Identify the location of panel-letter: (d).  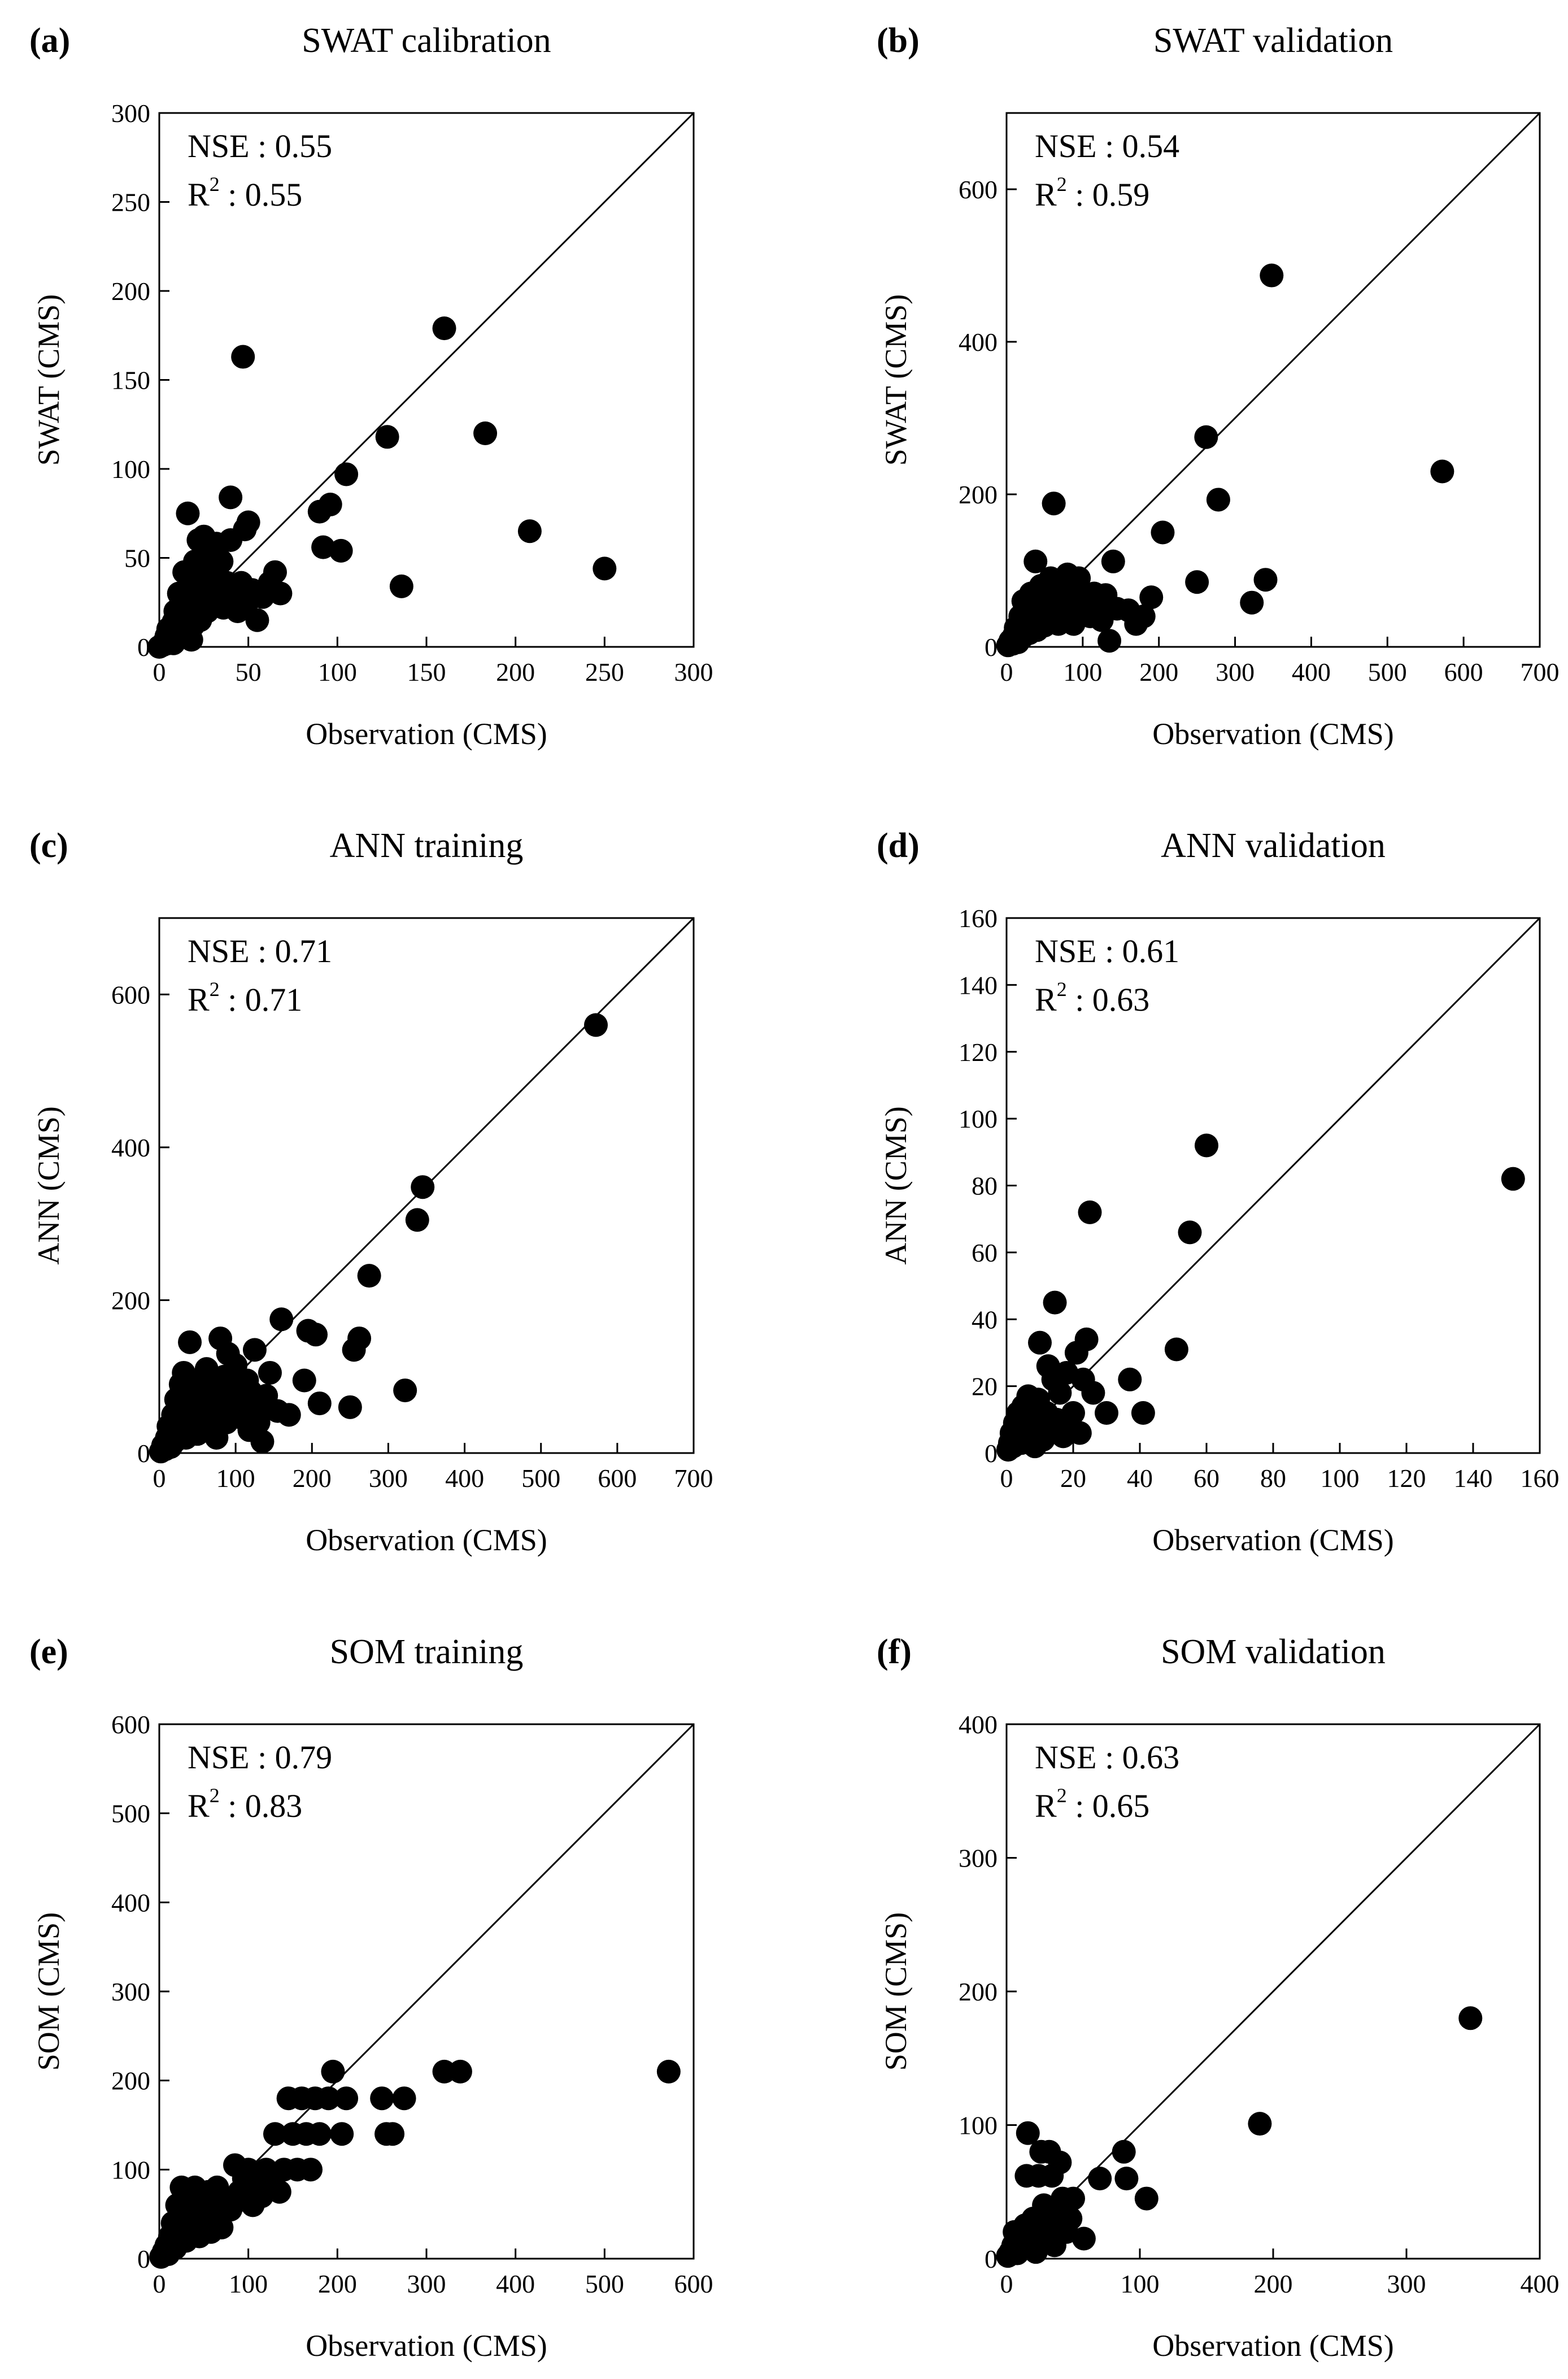
(899, 846).